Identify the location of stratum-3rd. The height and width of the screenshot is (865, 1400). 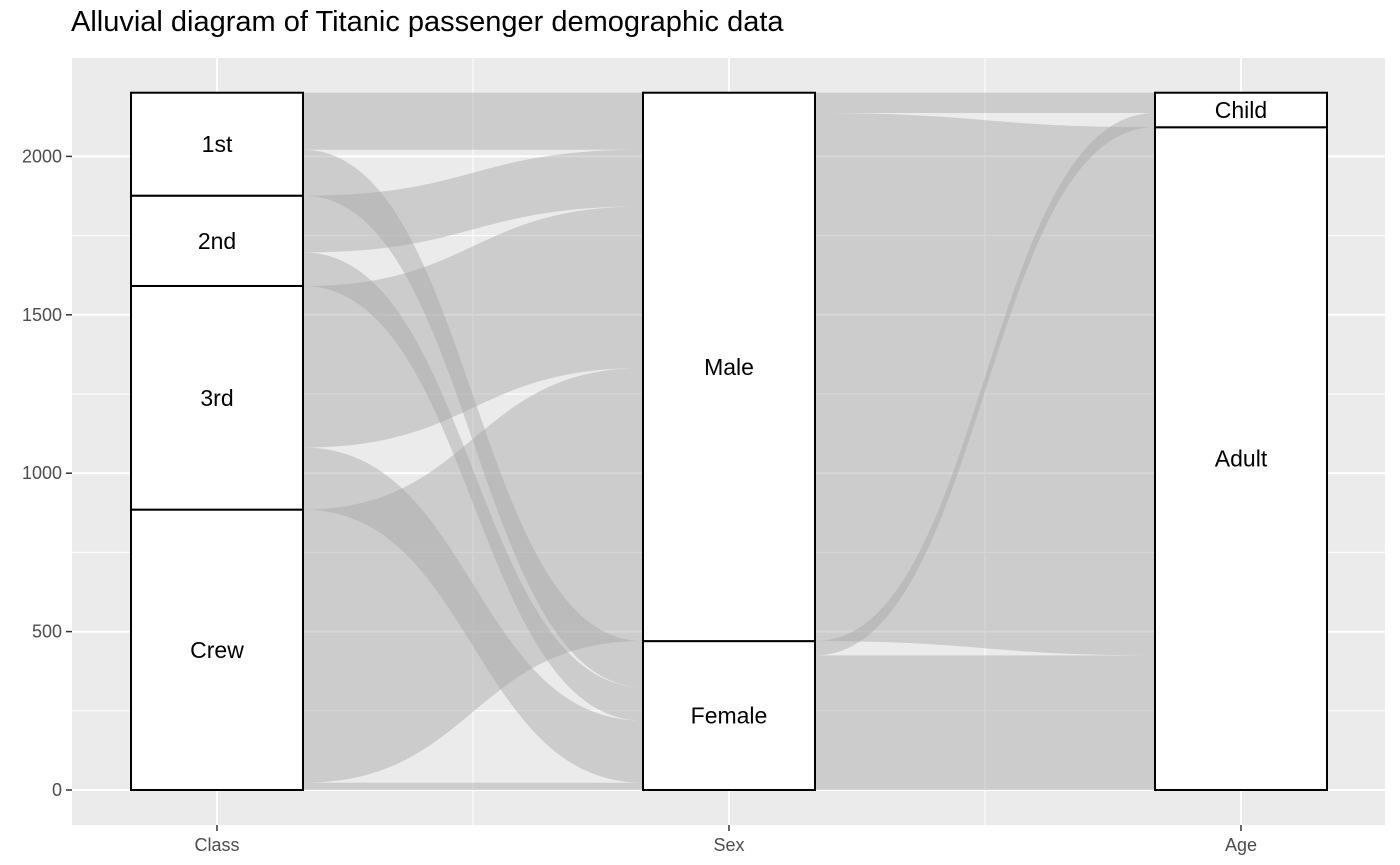
(217, 397).